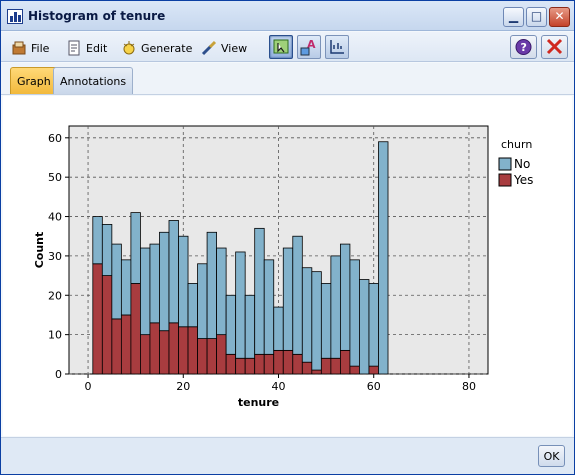 This screenshot has width=575, height=475. Describe the element at coordinates (30, 48) in the screenshot. I see `file-menu: File` at that location.